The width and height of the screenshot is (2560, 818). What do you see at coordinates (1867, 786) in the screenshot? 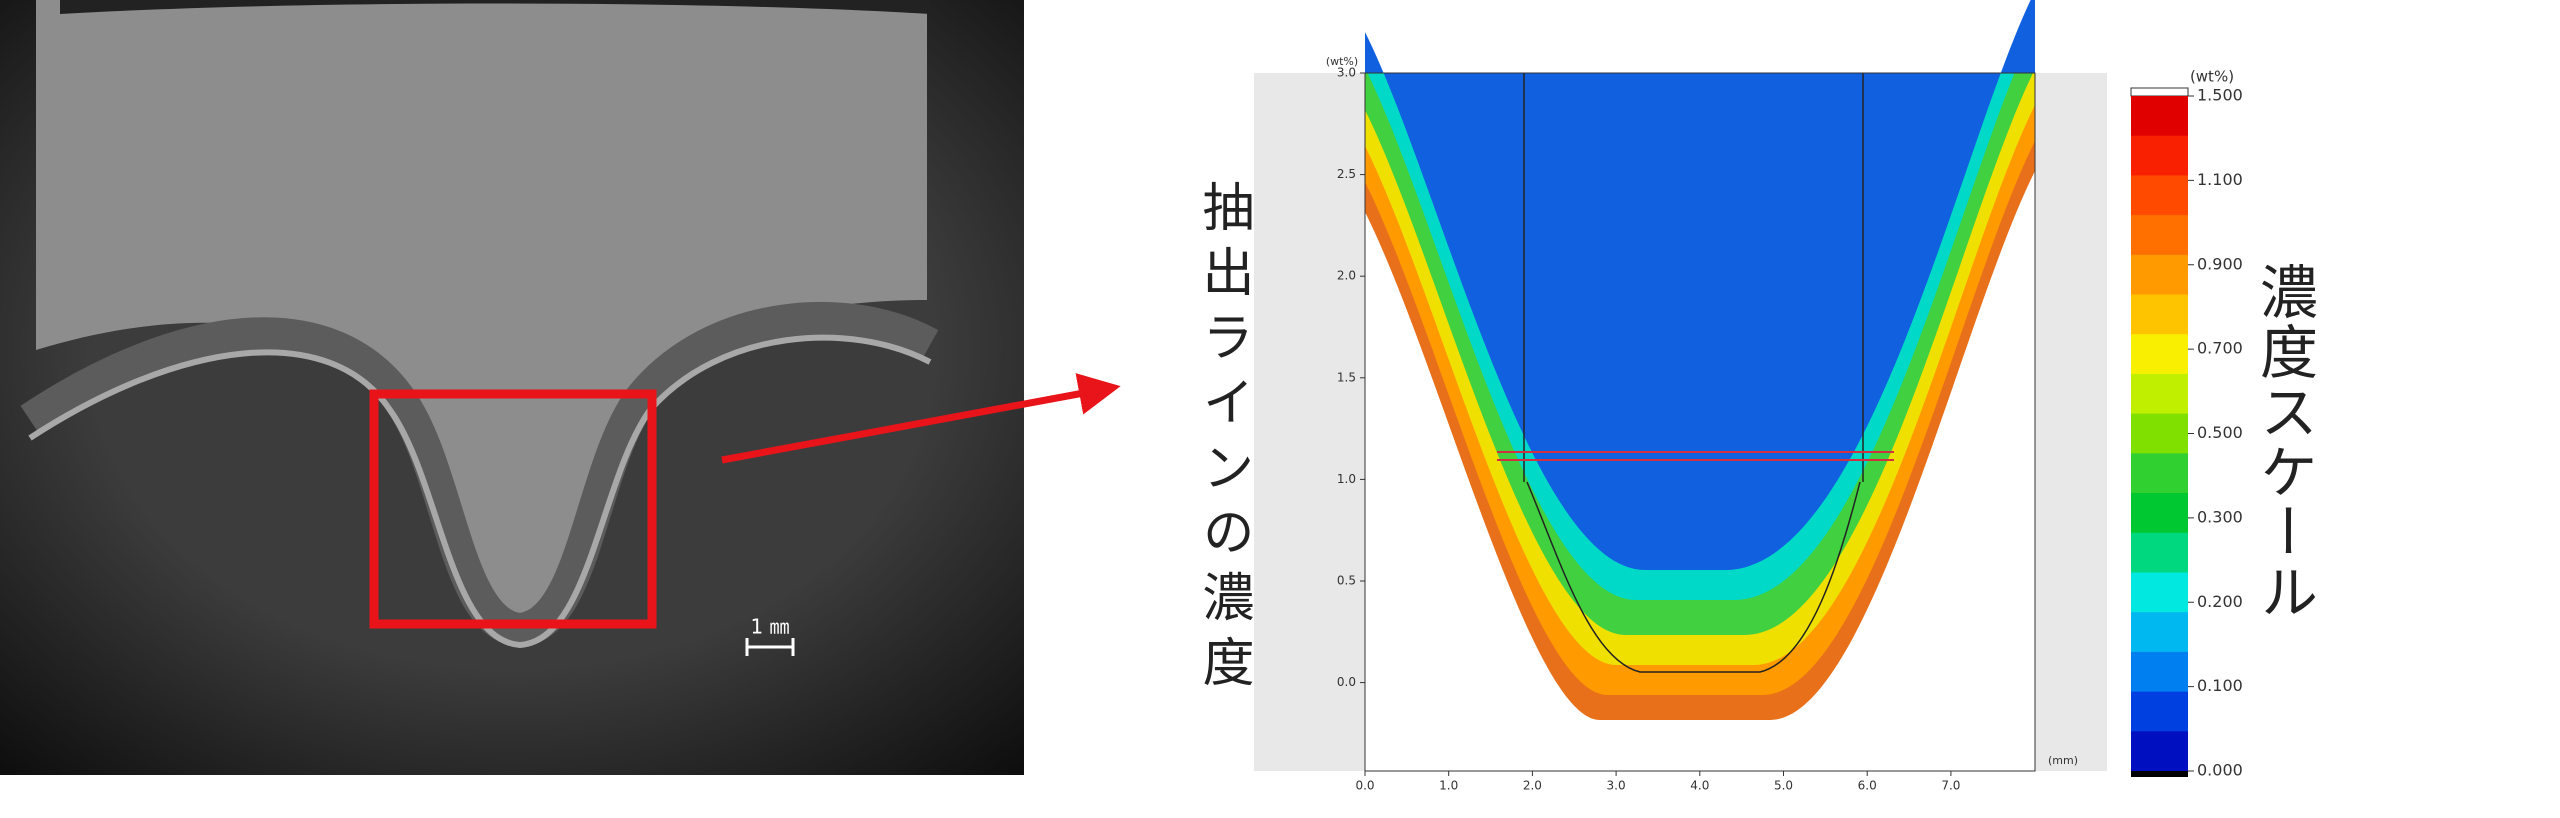
I see `x-tick-label: 6.0` at bounding box center [1867, 786].